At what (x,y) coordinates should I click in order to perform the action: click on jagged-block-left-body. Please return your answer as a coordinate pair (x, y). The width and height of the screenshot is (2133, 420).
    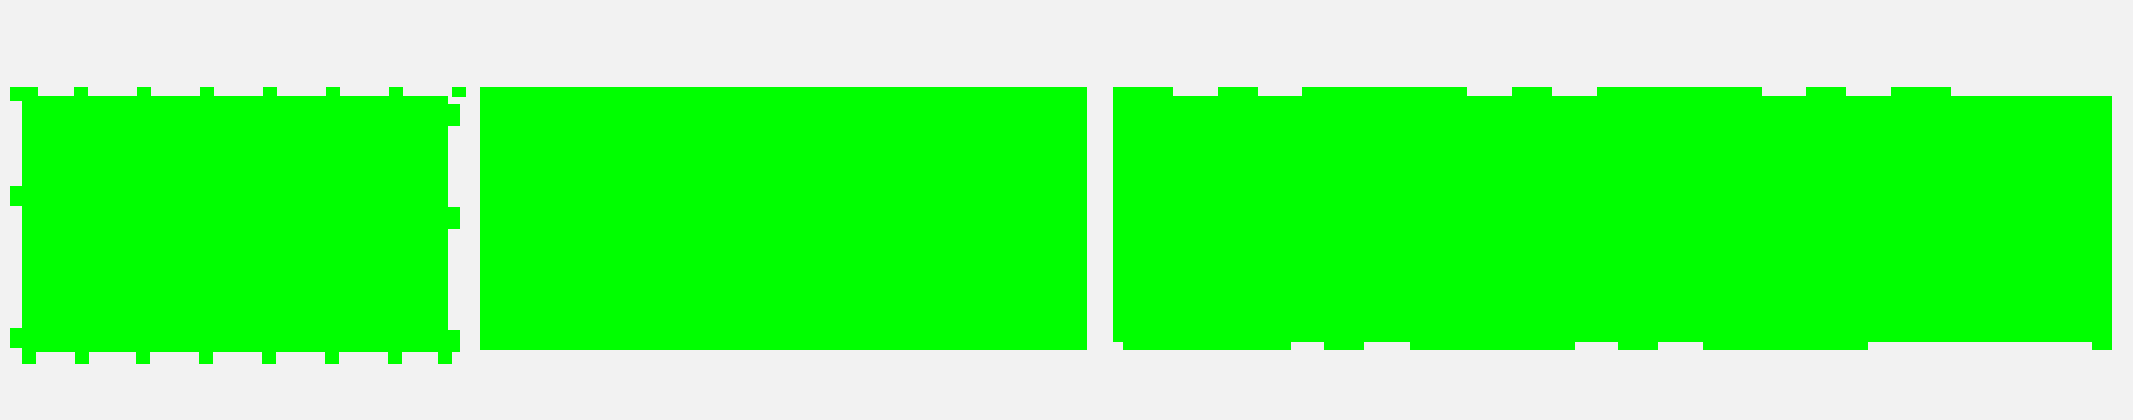
    Looking at the image, I should click on (235, 224).